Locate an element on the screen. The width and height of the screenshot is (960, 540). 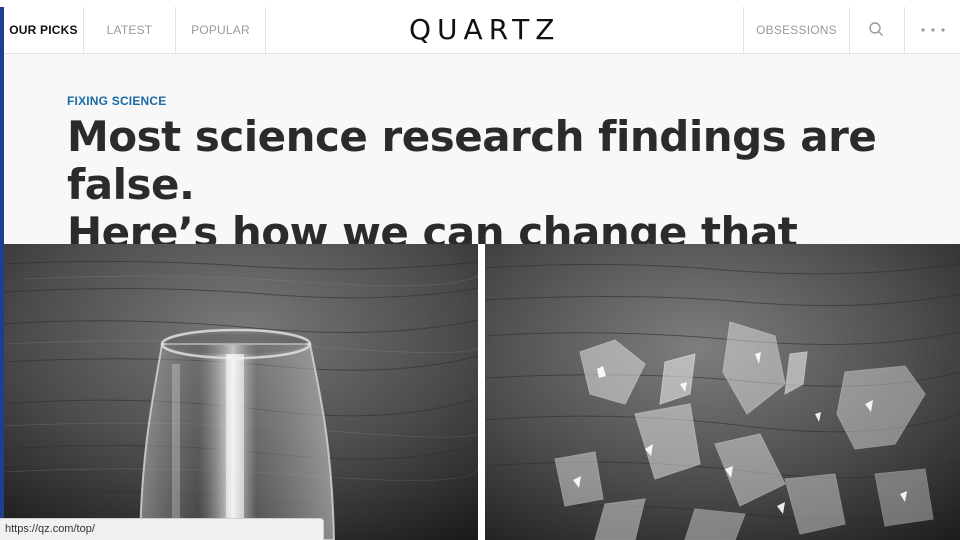
more-button is located at coordinates (932, 30).